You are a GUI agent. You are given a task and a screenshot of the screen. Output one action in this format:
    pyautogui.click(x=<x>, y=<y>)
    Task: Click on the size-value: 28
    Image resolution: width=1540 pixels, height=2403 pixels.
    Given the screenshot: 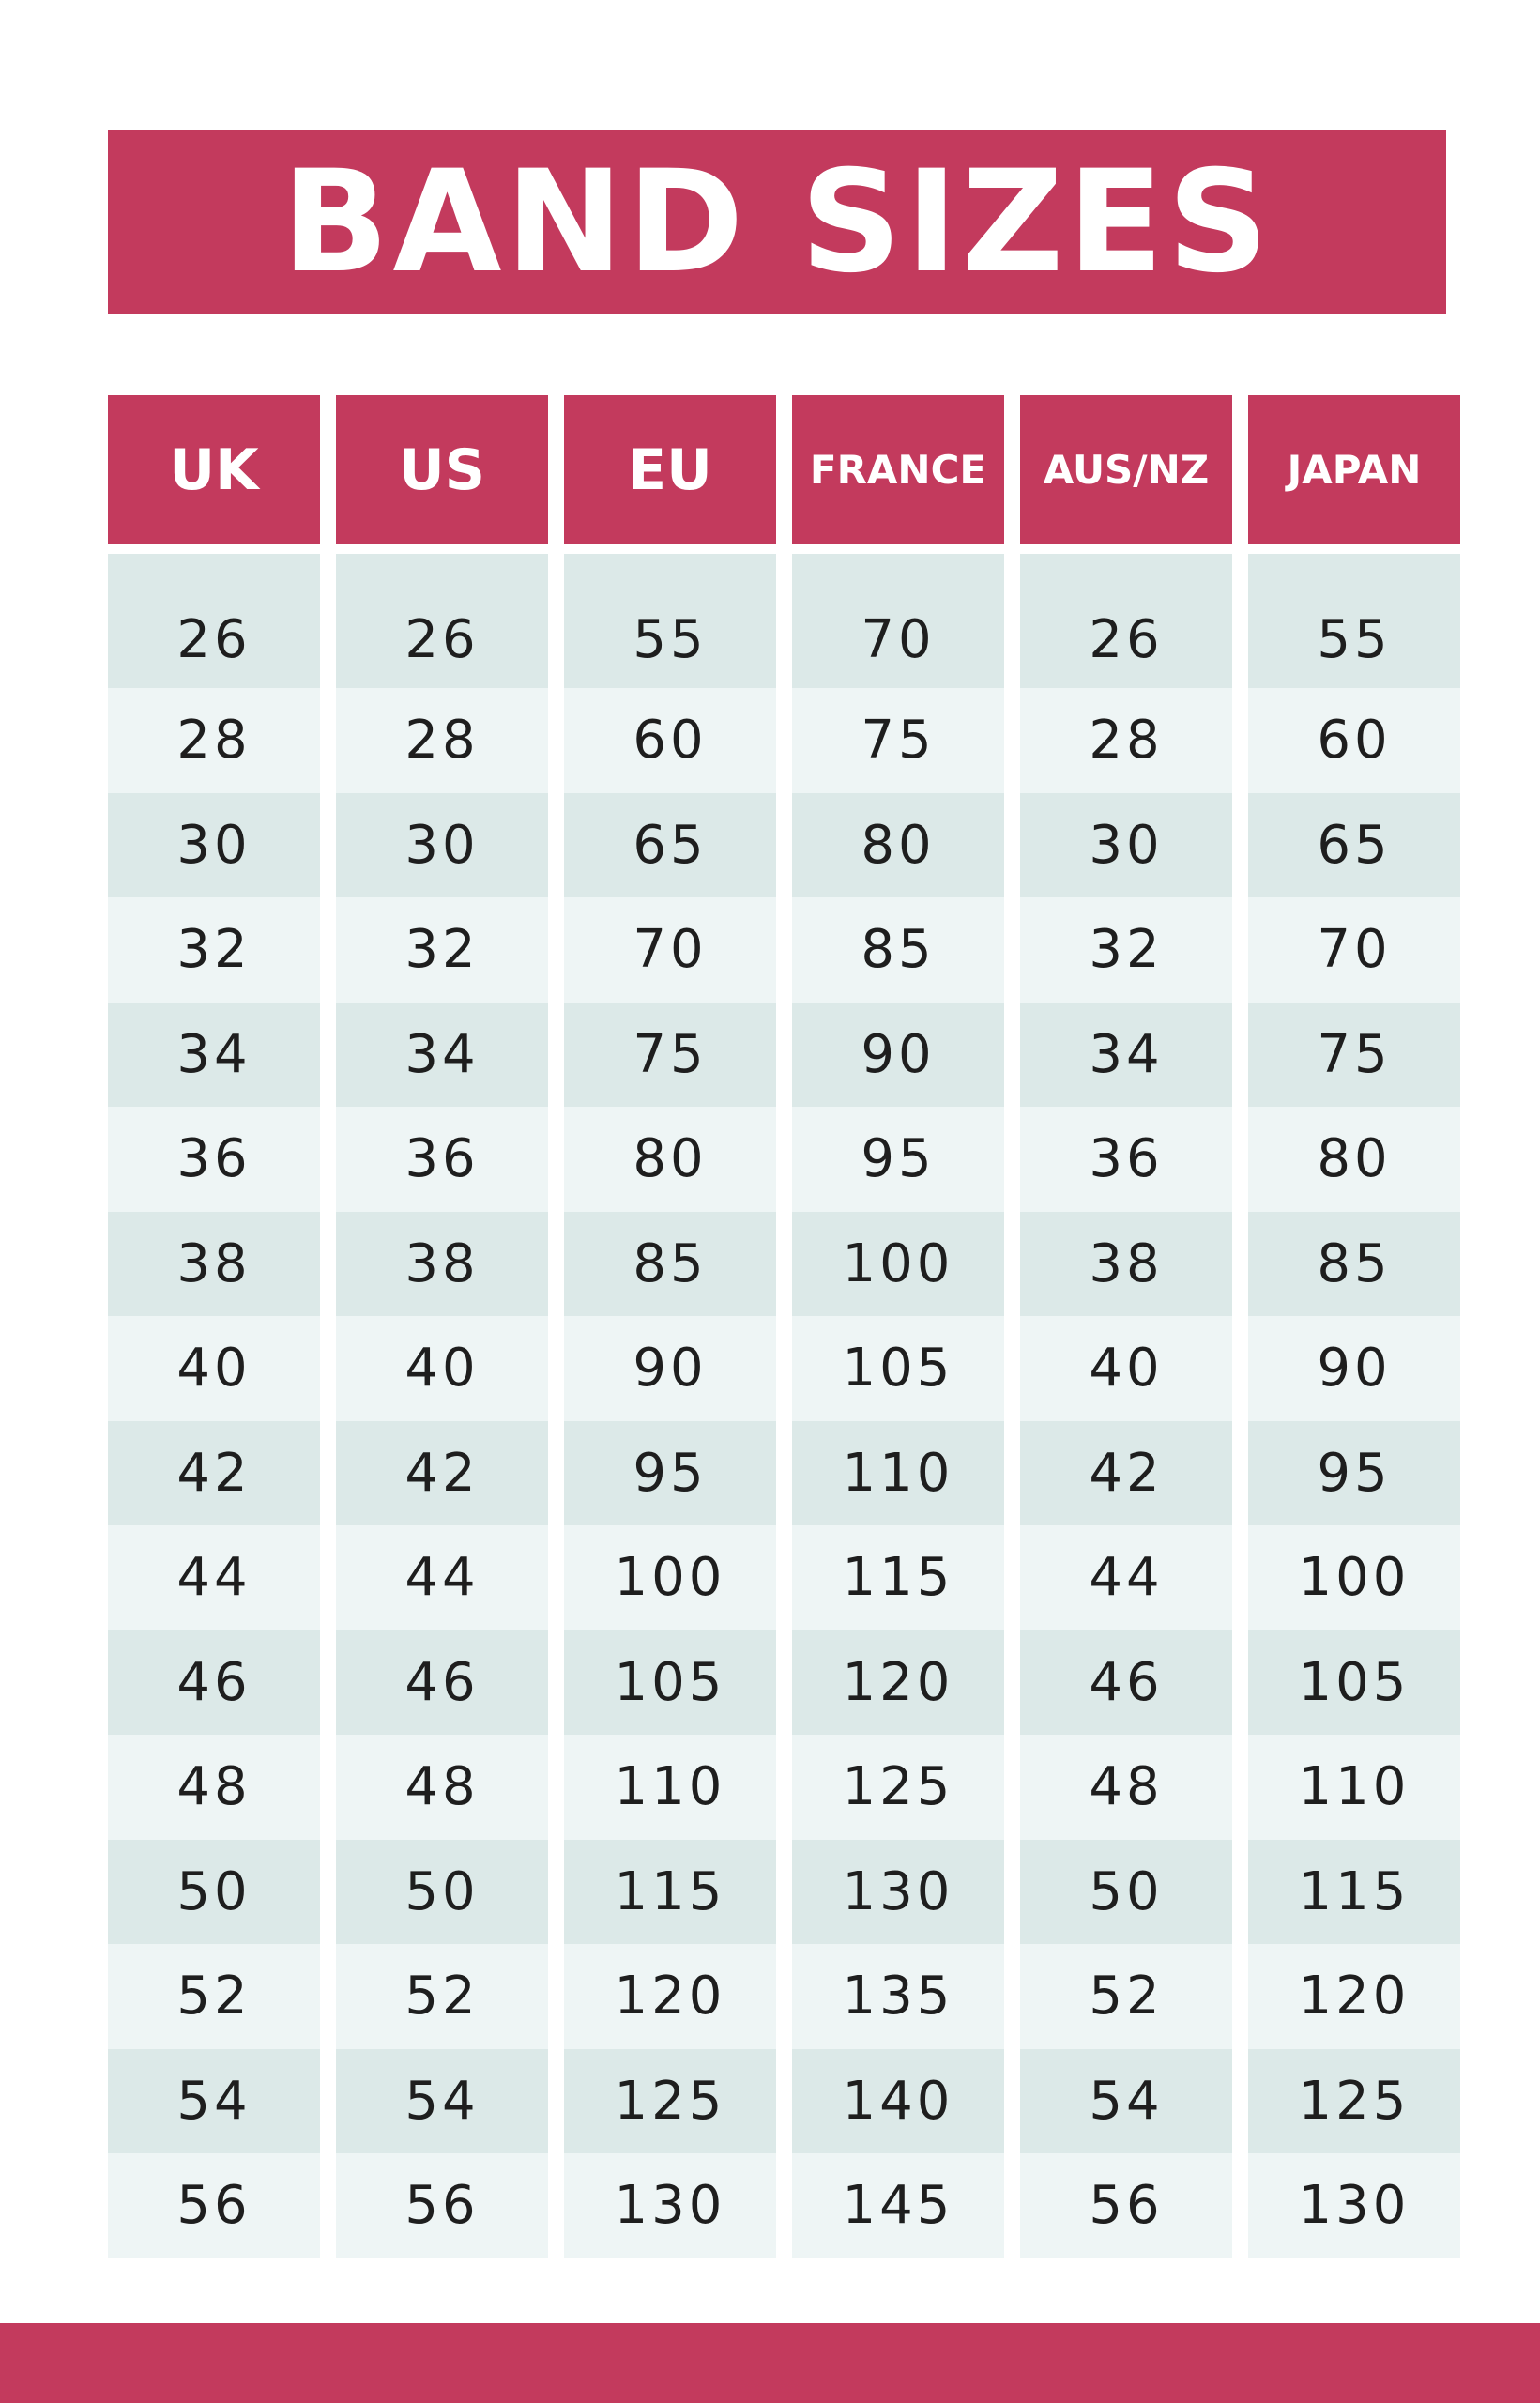 What is the action you would take?
    pyautogui.click(x=442, y=741)
    